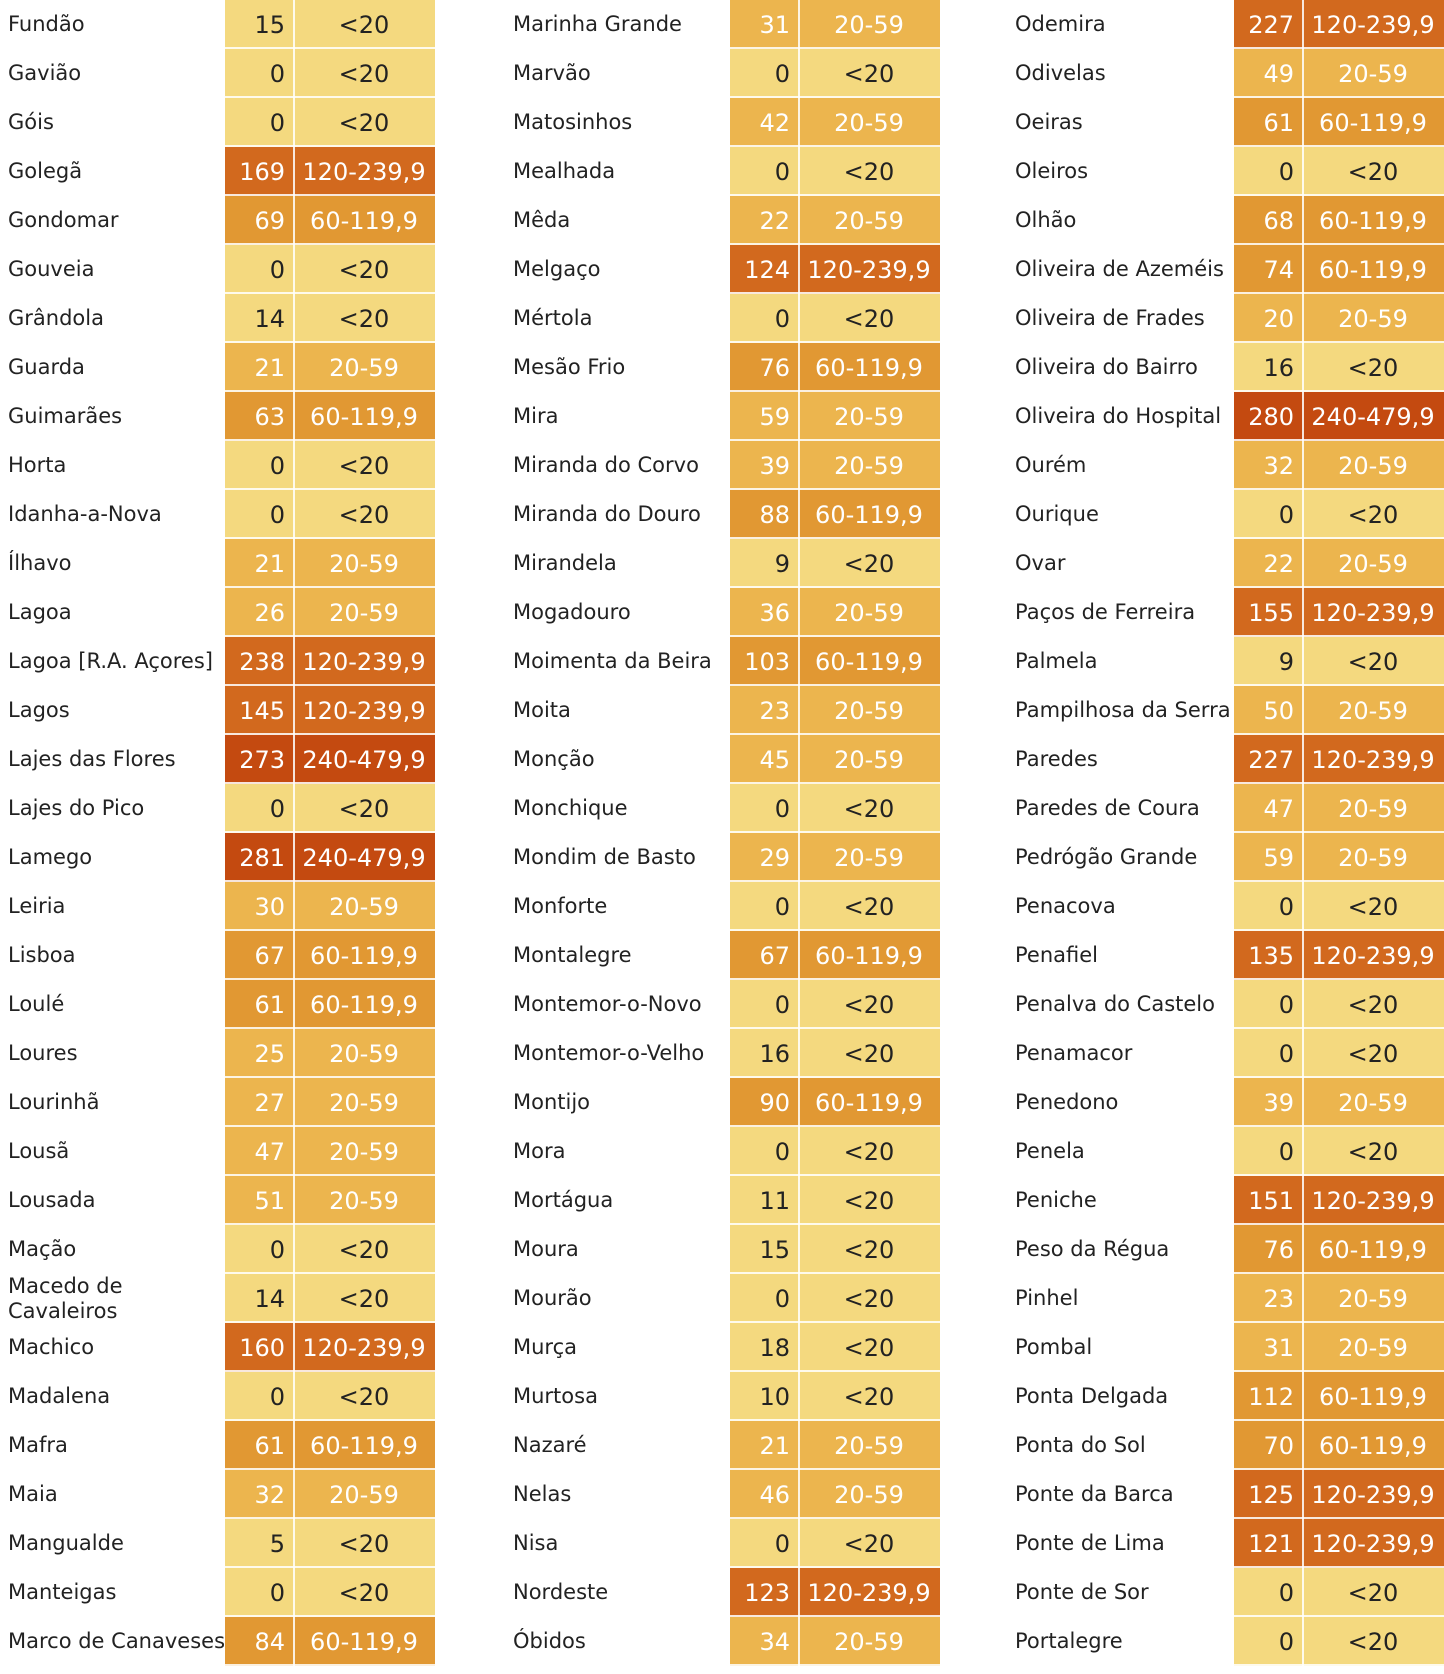  I want to click on table-row: Penamacor 0 <20, so click(1225, 1053).